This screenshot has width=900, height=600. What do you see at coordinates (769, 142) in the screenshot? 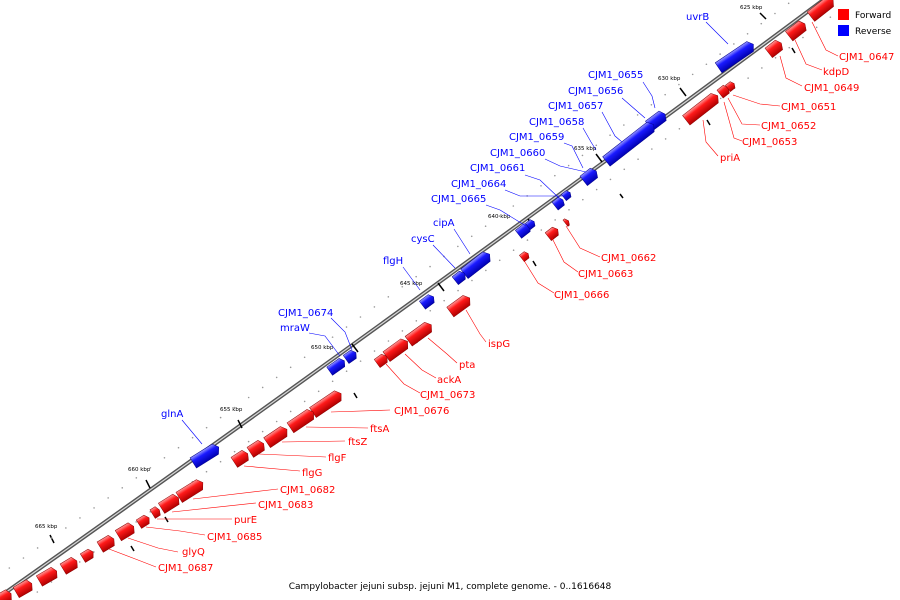
I see `gene-label: CJM1_0653` at bounding box center [769, 142].